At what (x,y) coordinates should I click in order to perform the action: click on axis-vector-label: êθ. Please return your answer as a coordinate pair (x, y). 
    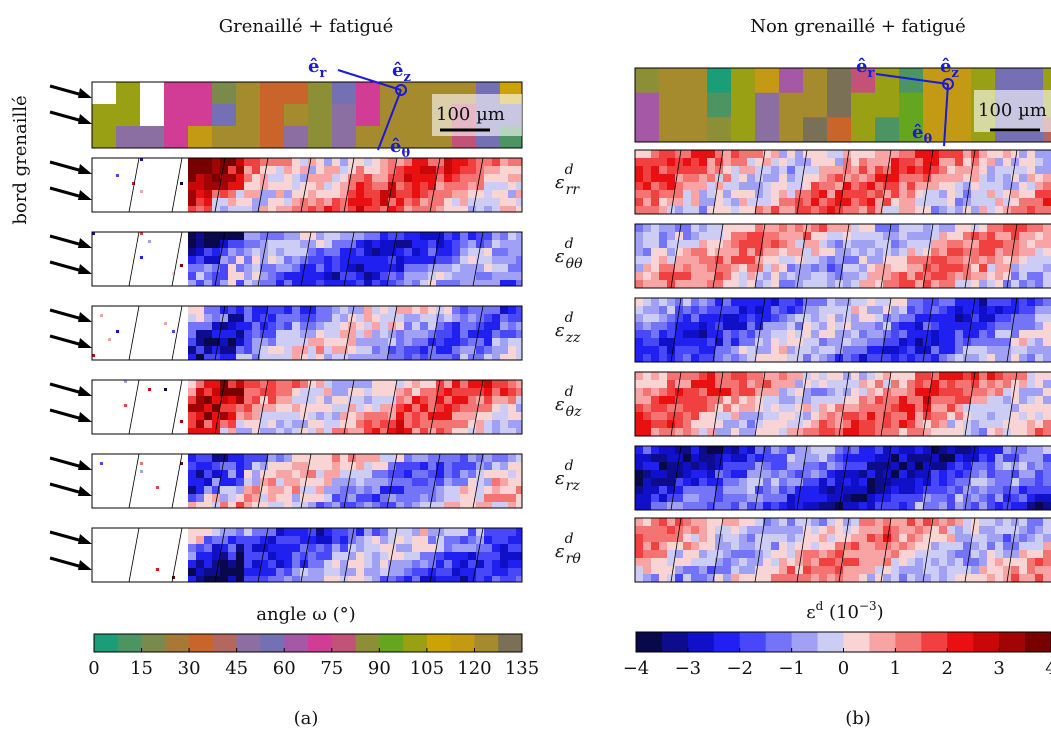
    Looking at the image, I should click on (400, 148).